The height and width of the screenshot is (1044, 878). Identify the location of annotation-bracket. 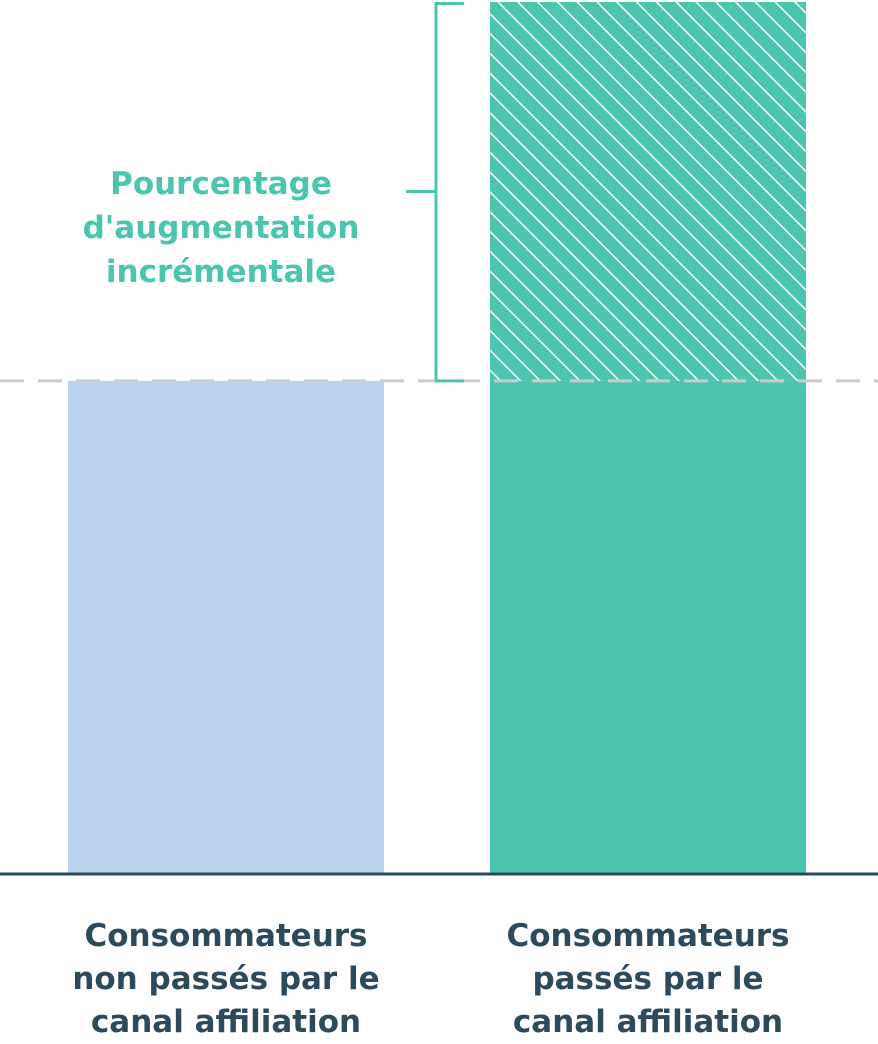
(435, 192).